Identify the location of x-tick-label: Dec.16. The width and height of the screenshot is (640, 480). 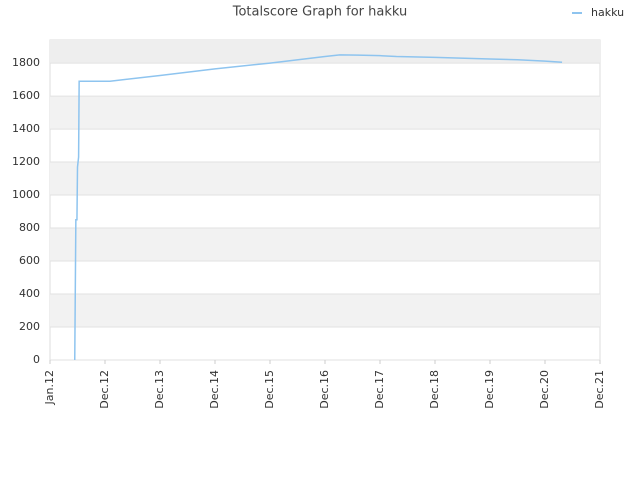
(324, 389).